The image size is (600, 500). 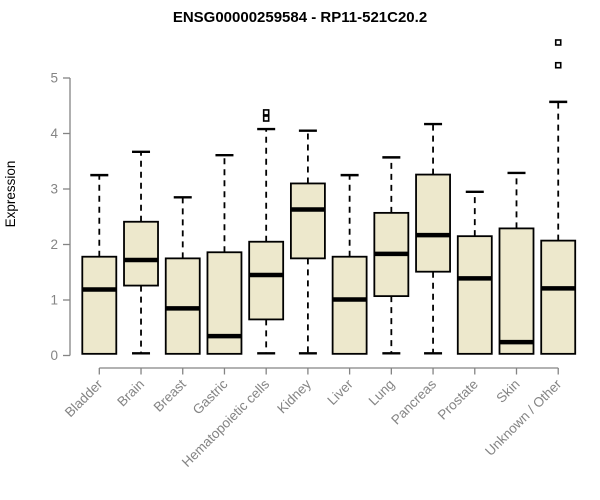 What do you see at coordinates (54, 300) in the screenshot?
I see `y-tick-label: 1` at bounding box center [54, 300].